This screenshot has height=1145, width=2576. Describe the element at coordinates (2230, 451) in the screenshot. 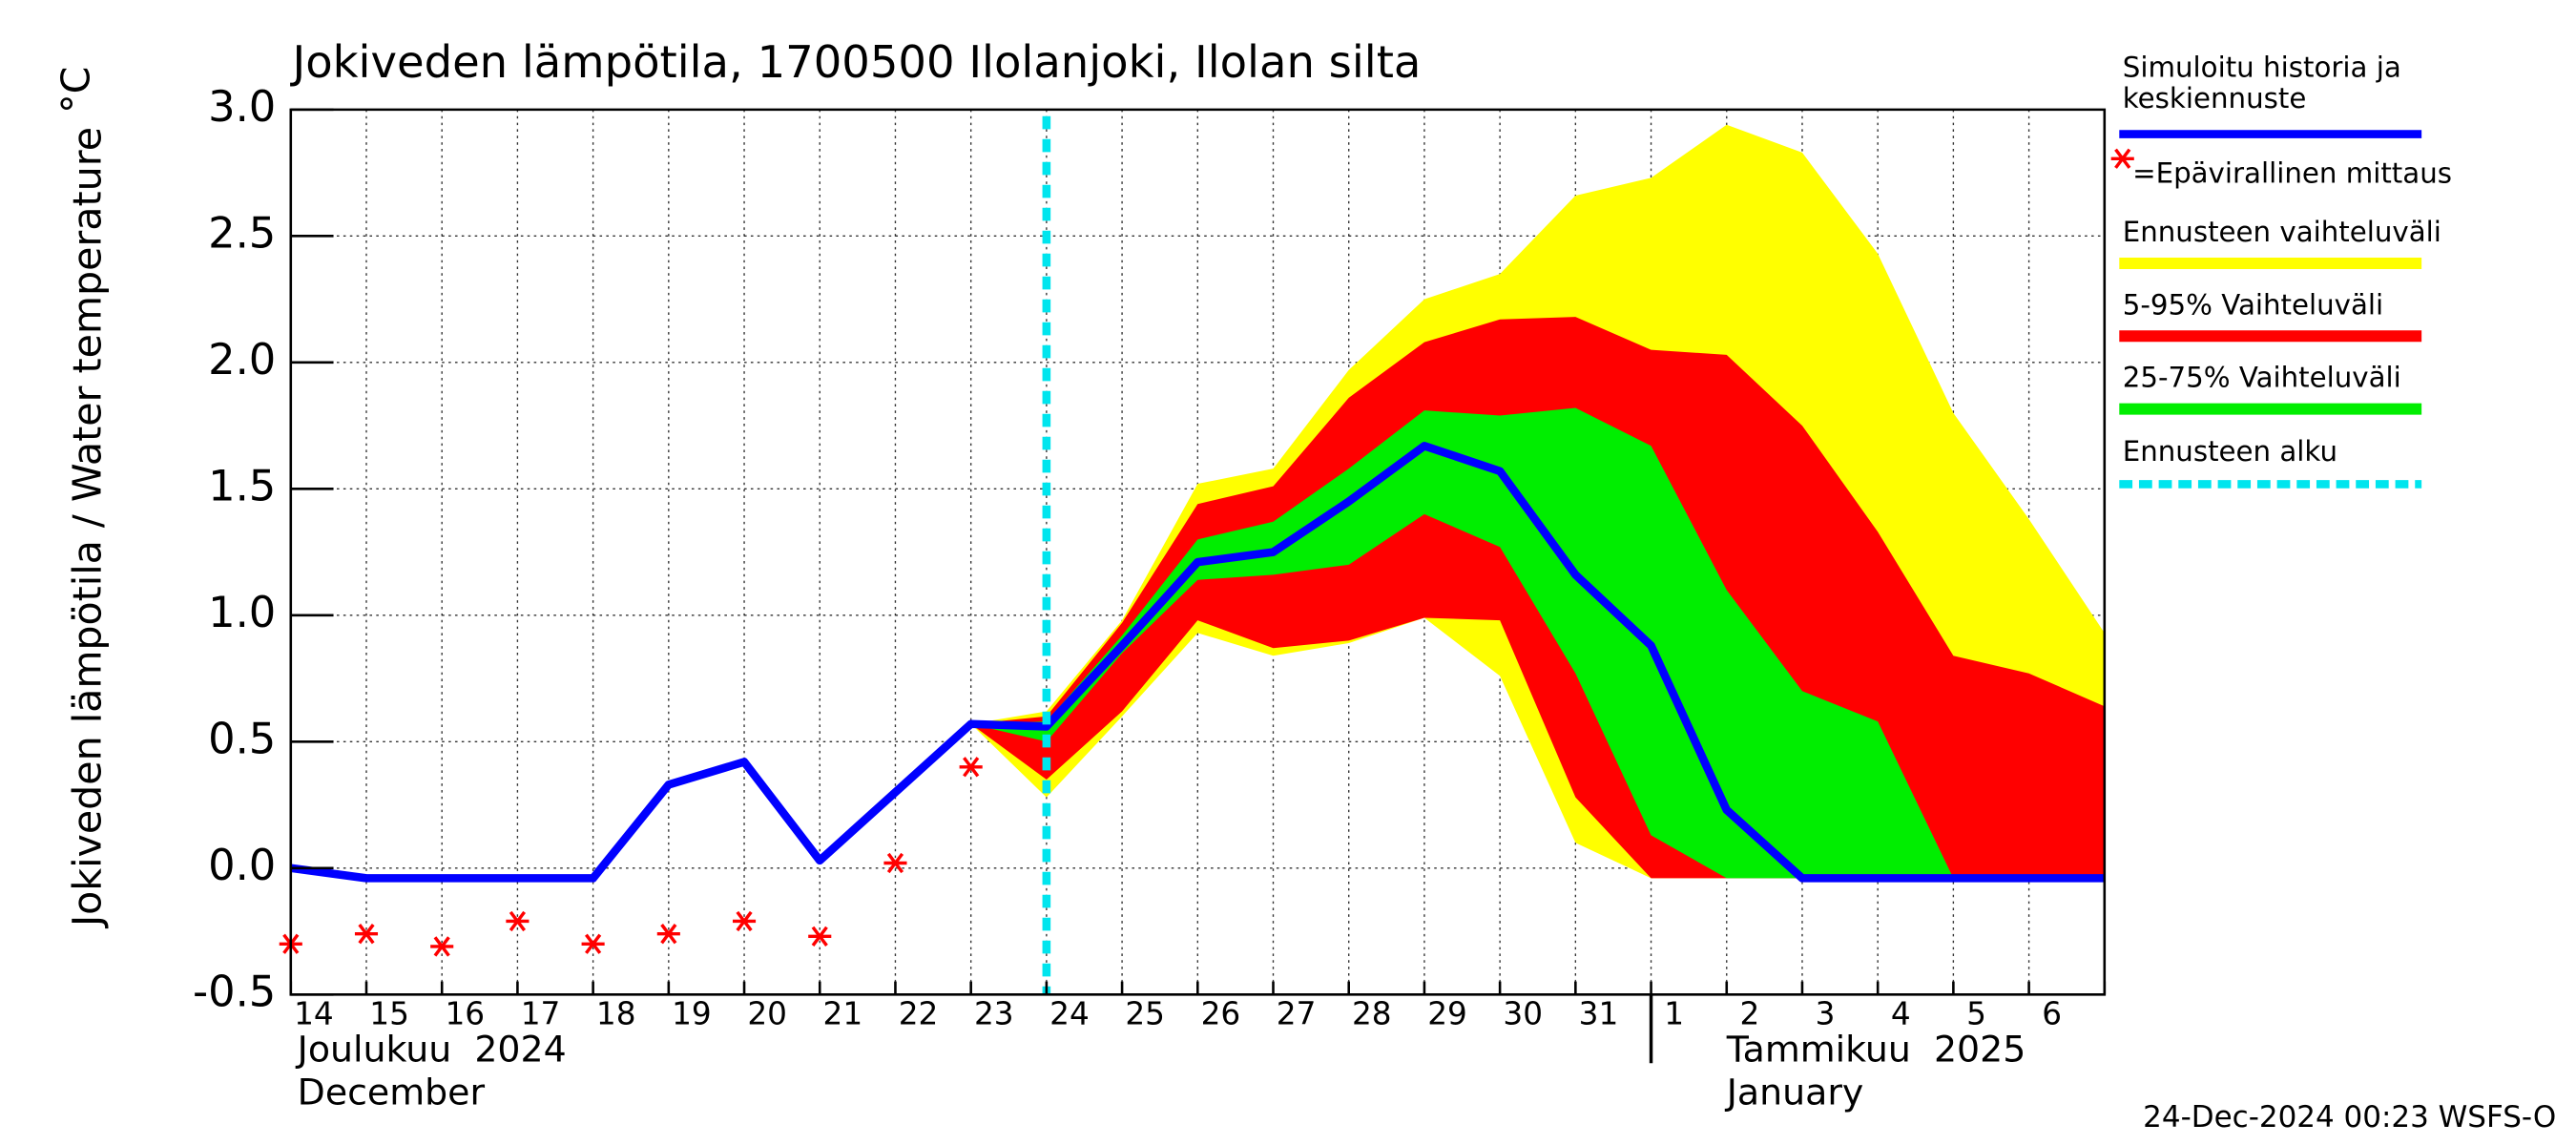

I see `legend-label: Ennusteen alku` at that location.